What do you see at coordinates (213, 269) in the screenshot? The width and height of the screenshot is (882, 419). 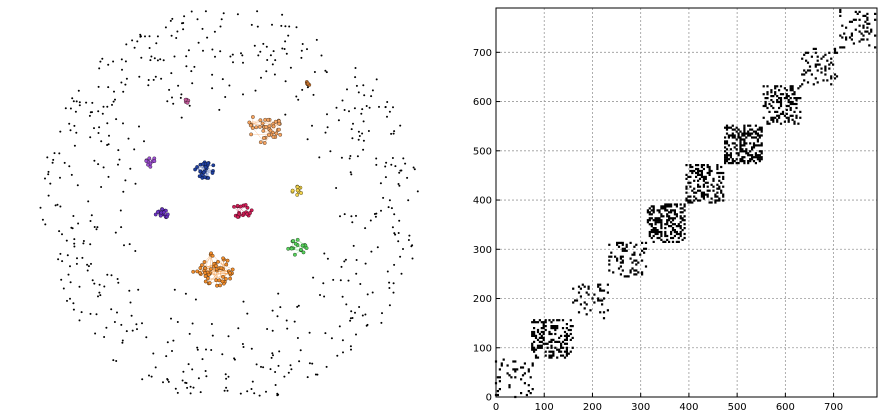 I see `node-cluster` at bounding box center [213, 269].